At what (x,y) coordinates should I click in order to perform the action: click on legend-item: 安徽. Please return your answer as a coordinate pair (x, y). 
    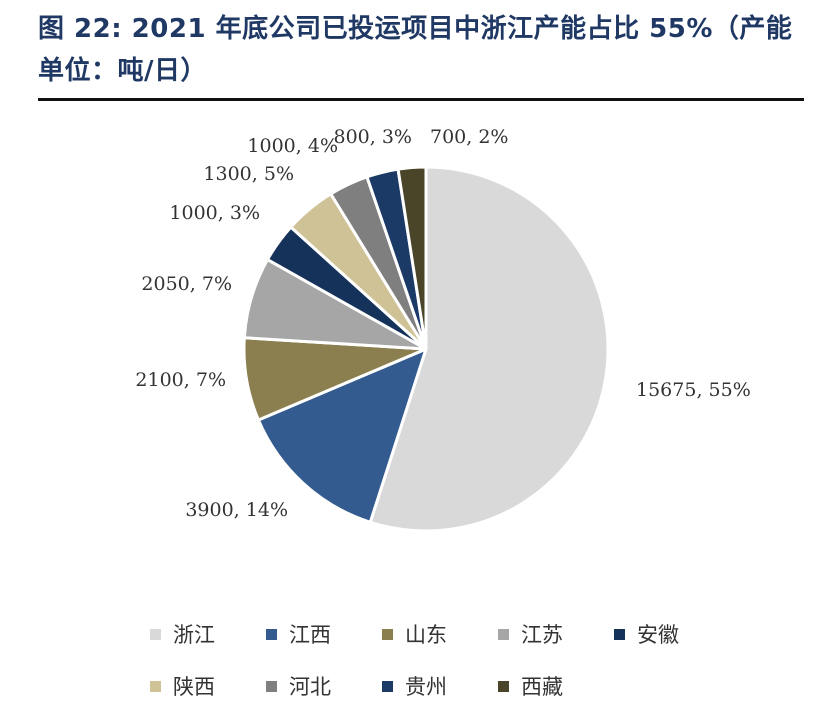
    Looking at the image, I should click on (672, 634).